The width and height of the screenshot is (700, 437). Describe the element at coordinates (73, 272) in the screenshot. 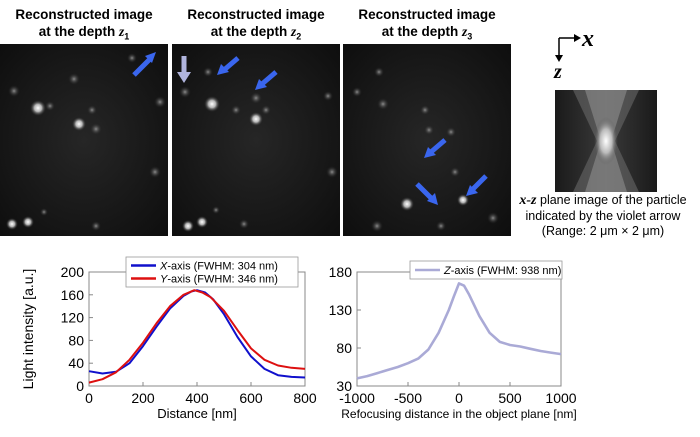

I see `y-tick-label: 200` at that location.